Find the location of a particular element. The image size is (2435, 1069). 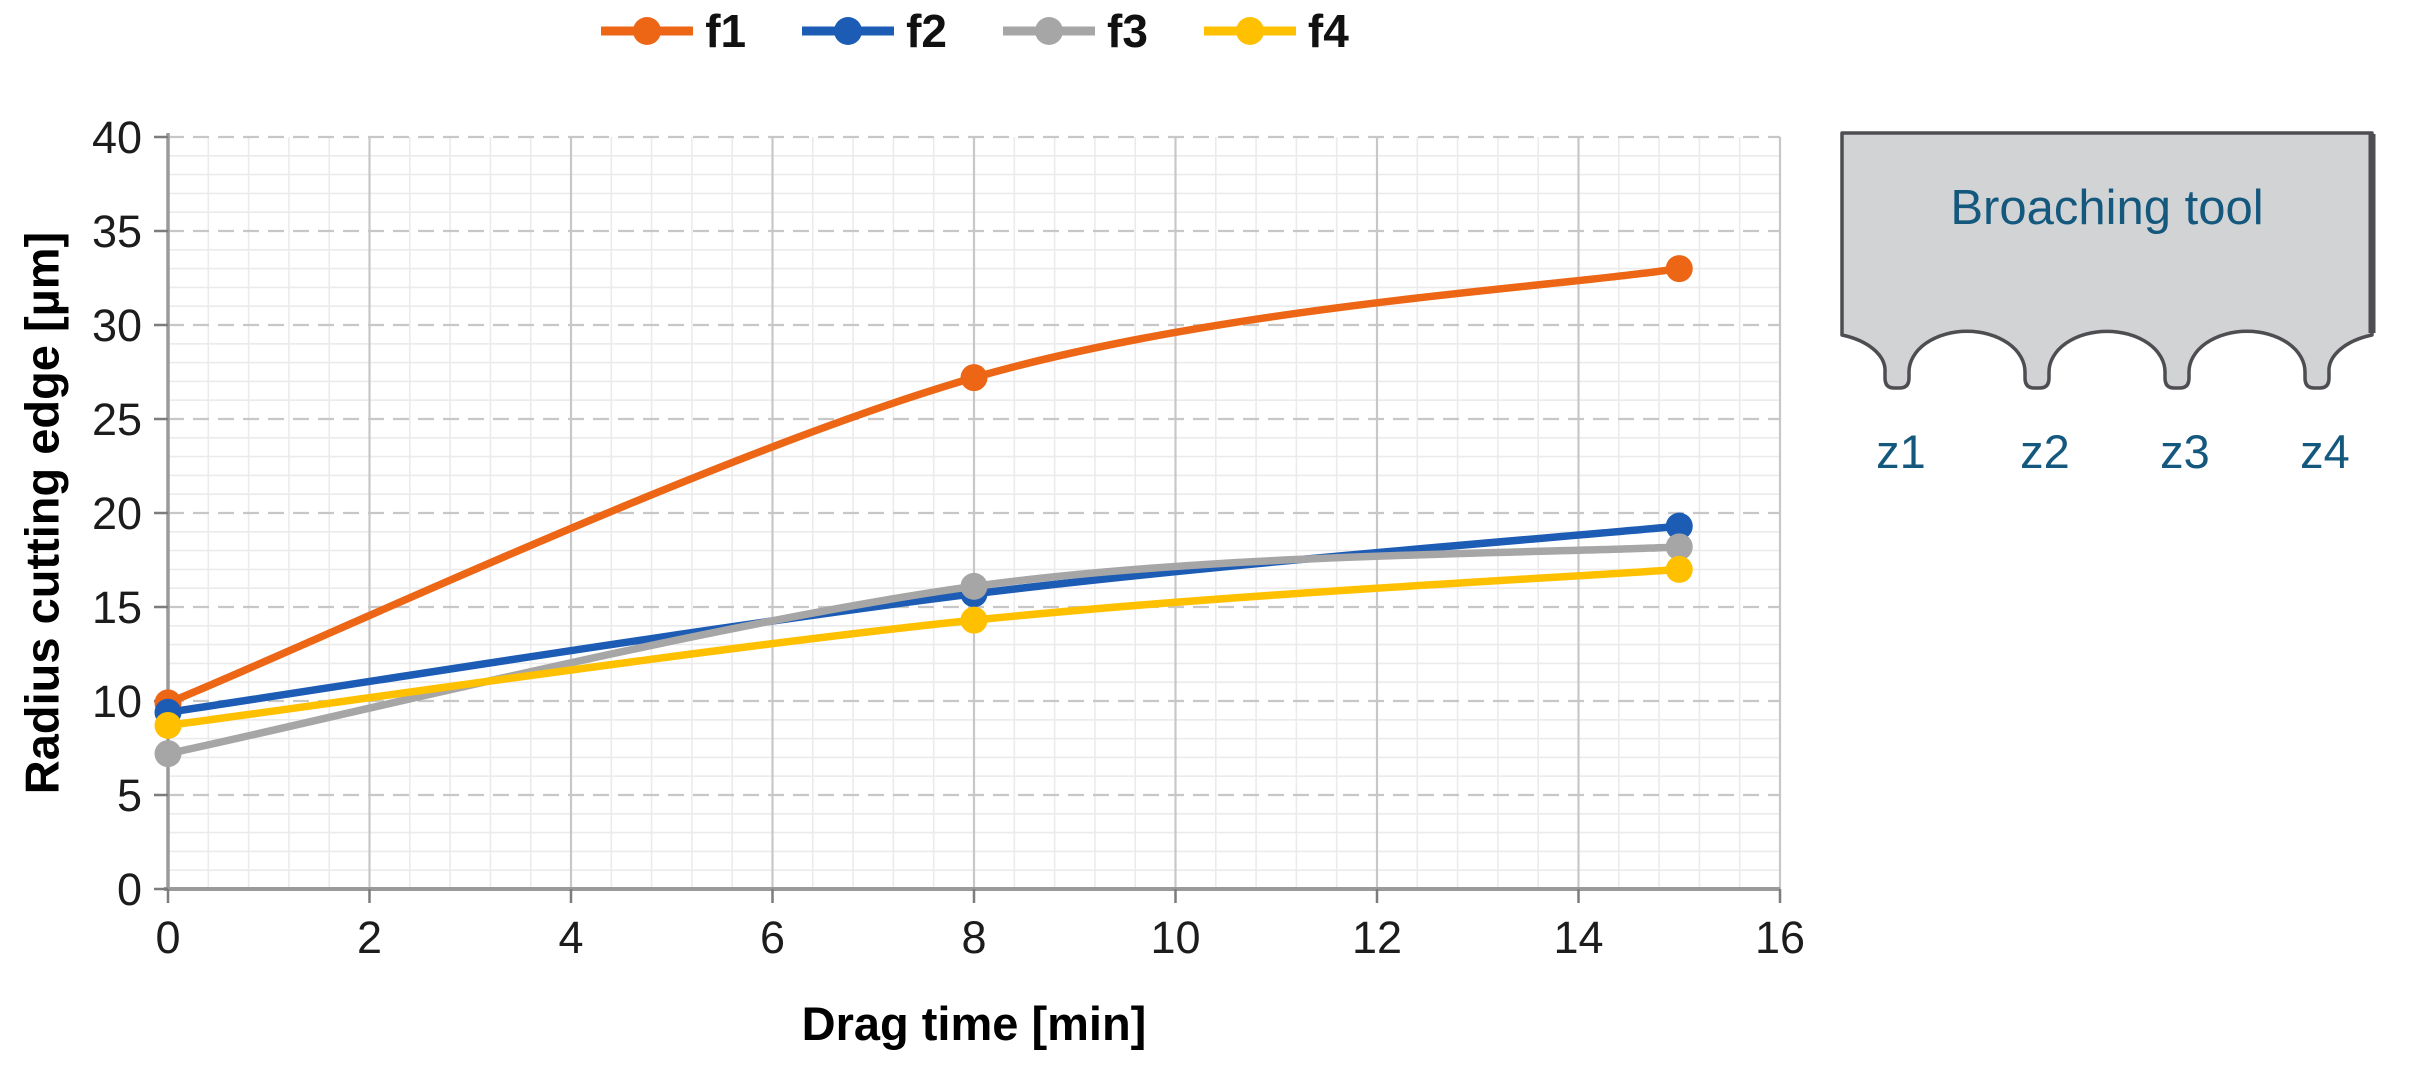

broaching-tool-panel: Broaching tool z1 z2 z3 z4 is located at coordinates (2132, 290).